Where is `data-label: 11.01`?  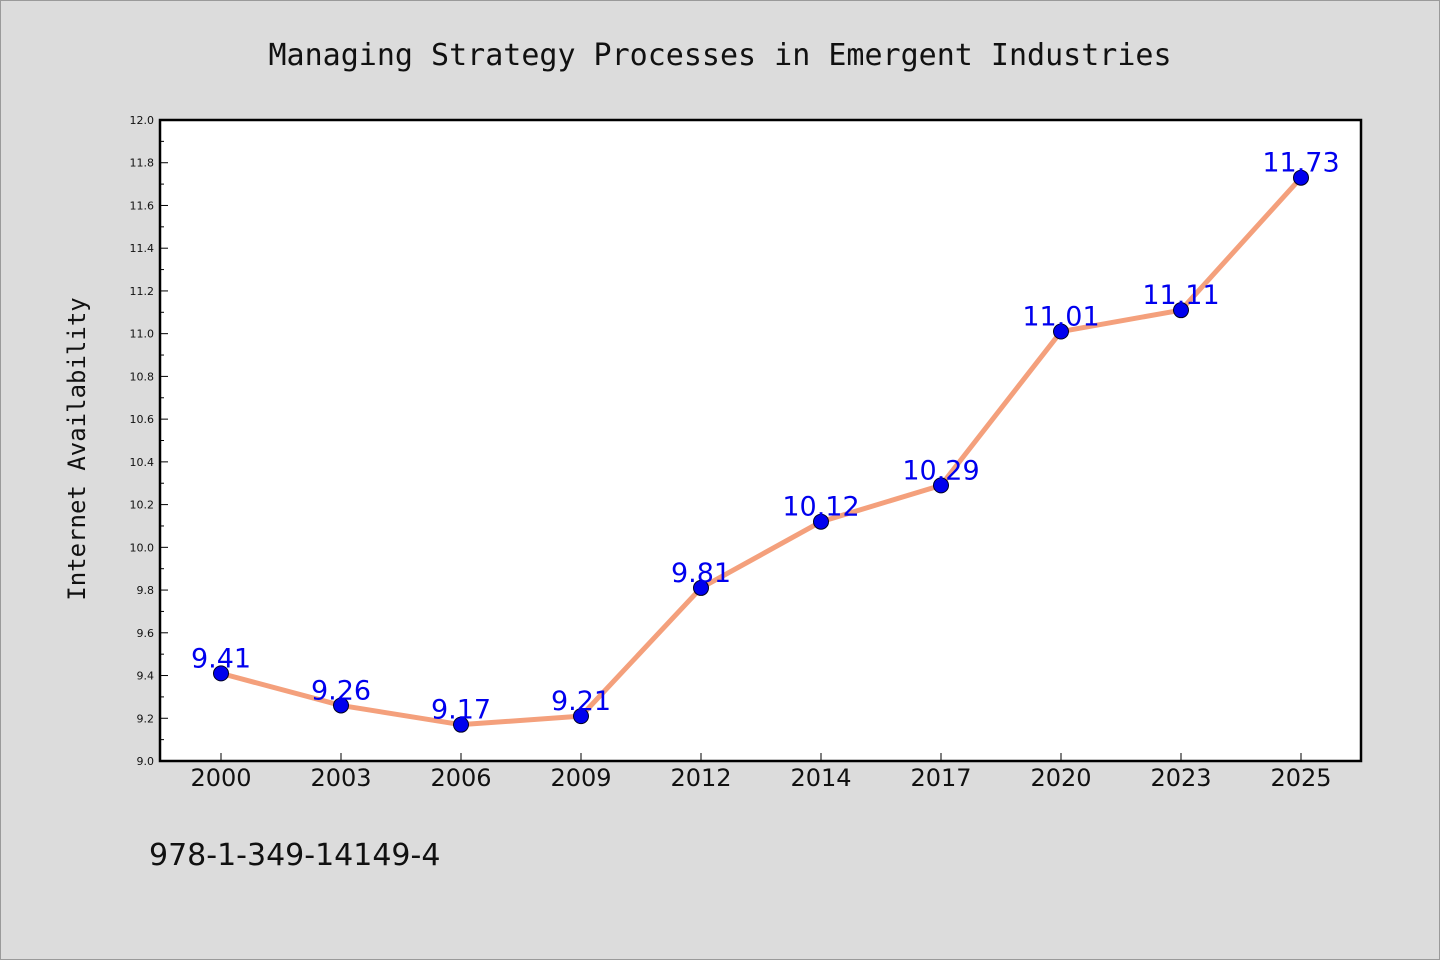
data-label: 11.01 is located at coordinates (1060, 317).